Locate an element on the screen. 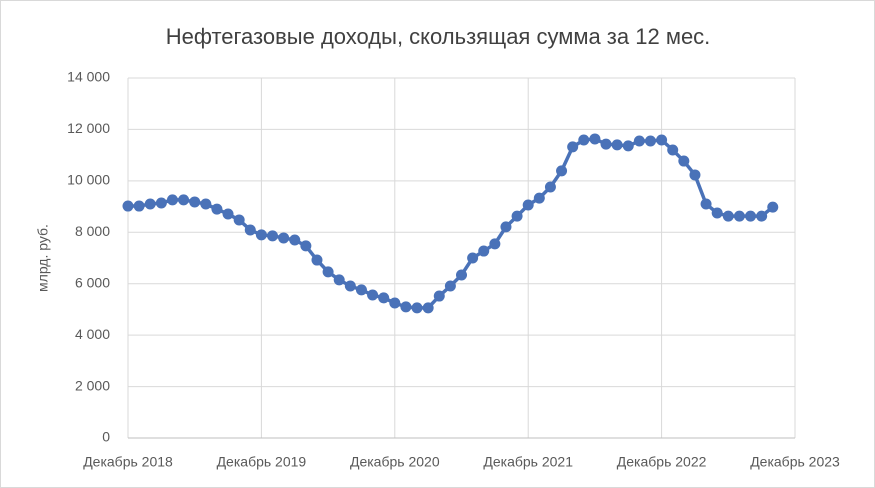 This screenshot has height=488, width=875. x-tick-label: Декабрь 2022 is located at coordinates (662, 462).